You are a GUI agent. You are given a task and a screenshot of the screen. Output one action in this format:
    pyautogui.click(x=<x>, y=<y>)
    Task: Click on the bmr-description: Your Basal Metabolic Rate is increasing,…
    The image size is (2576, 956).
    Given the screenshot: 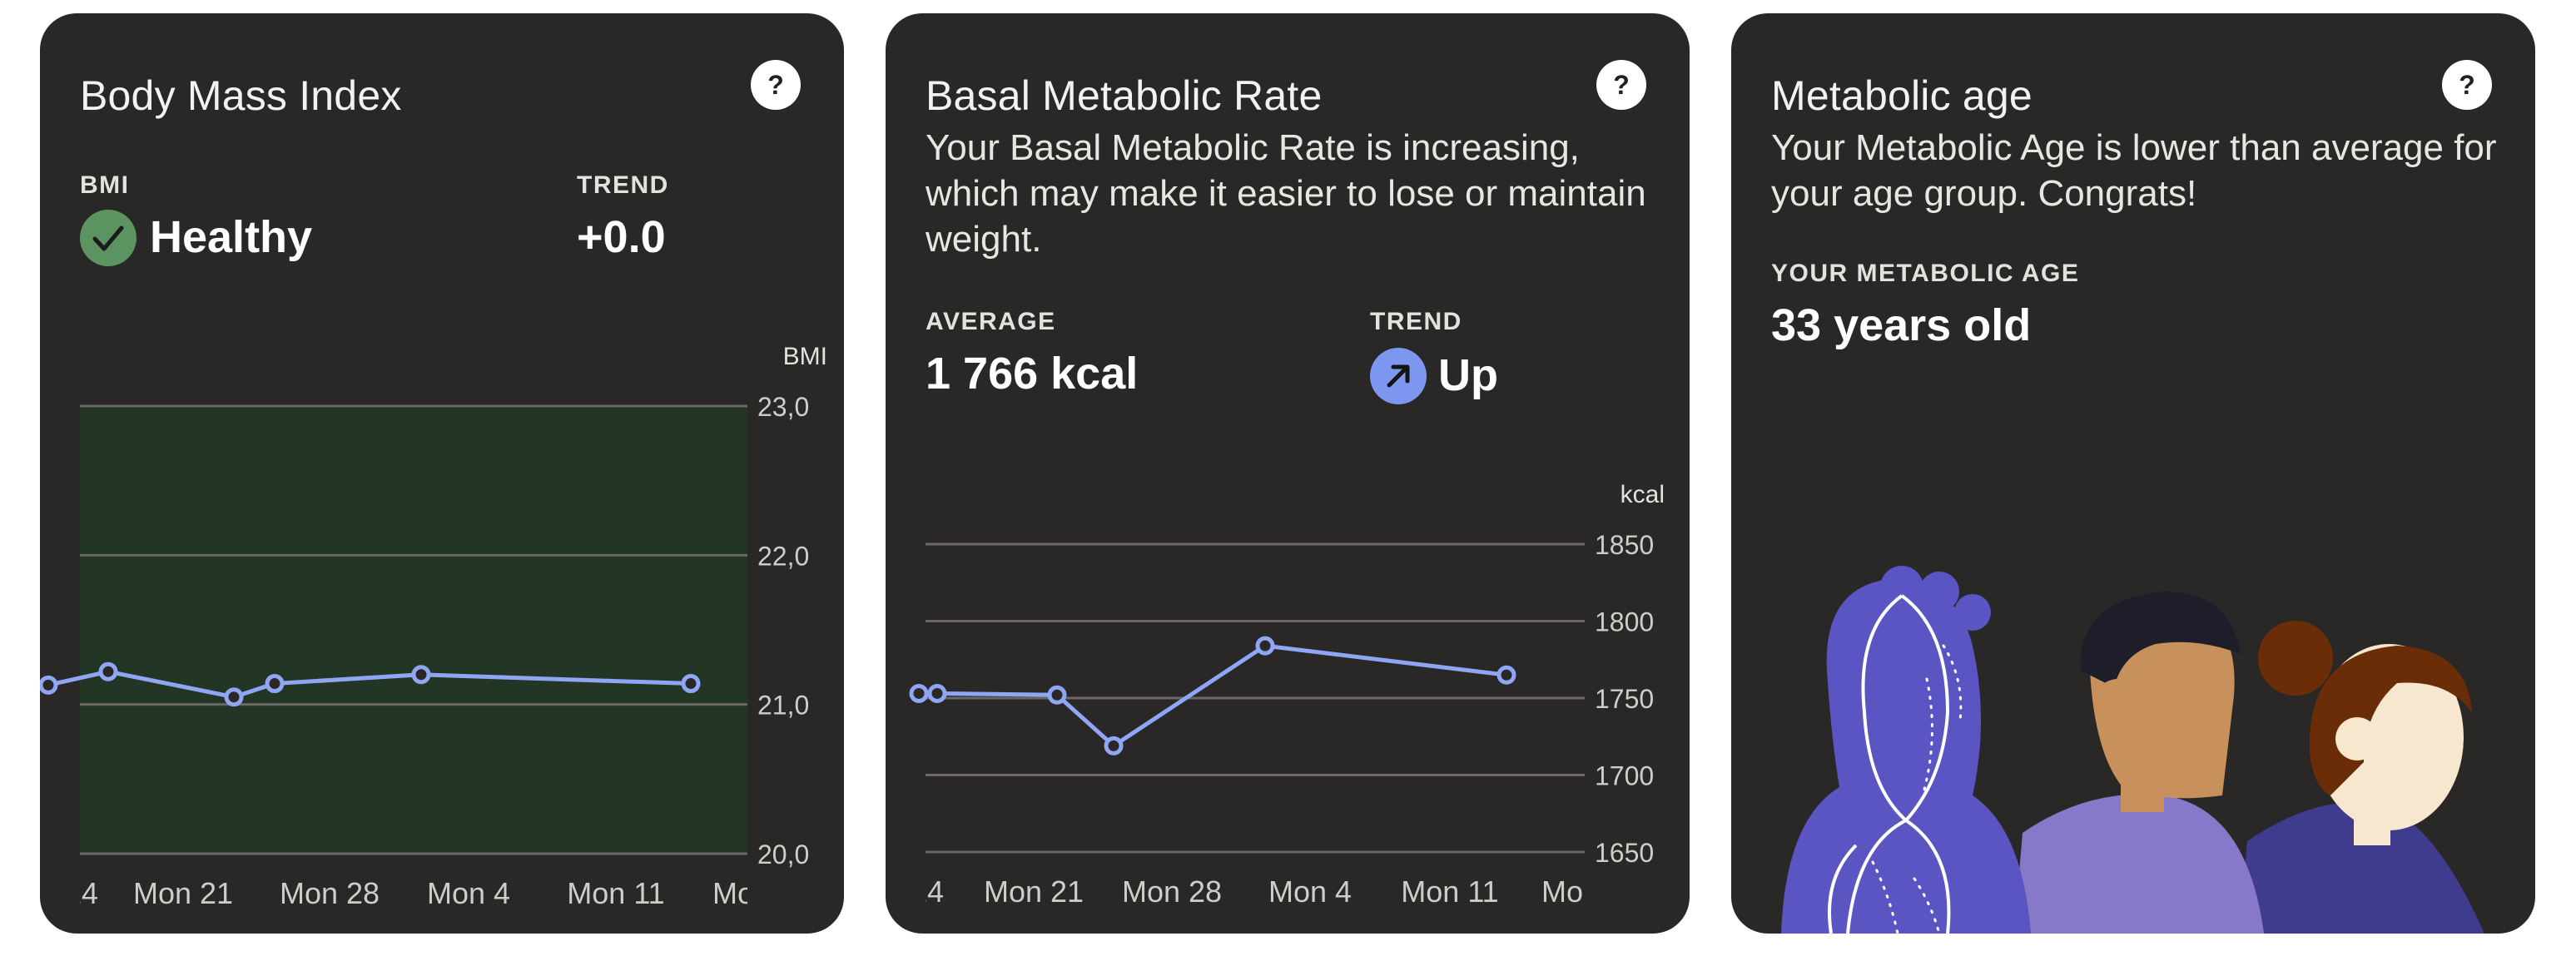 What is the action you would take?
    pyautogui.click(x=1286, y=193)
    